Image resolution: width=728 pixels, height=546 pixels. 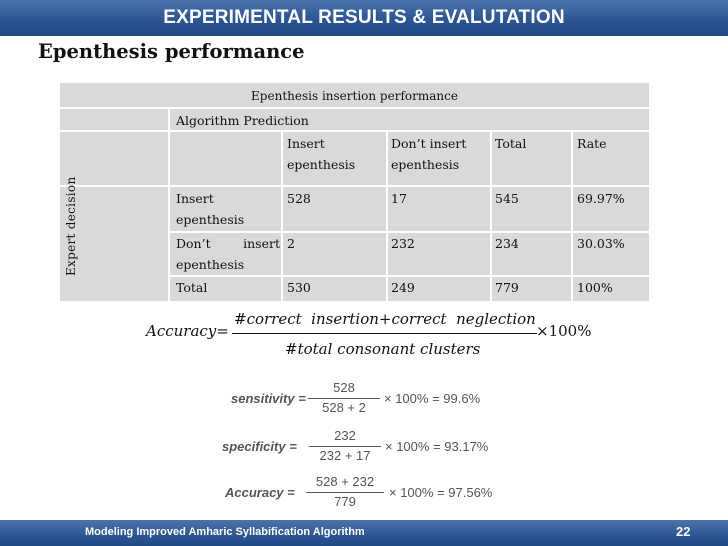 I want to click on table-caption: Epenthesis insertion performance, so click(x=354, y=96).